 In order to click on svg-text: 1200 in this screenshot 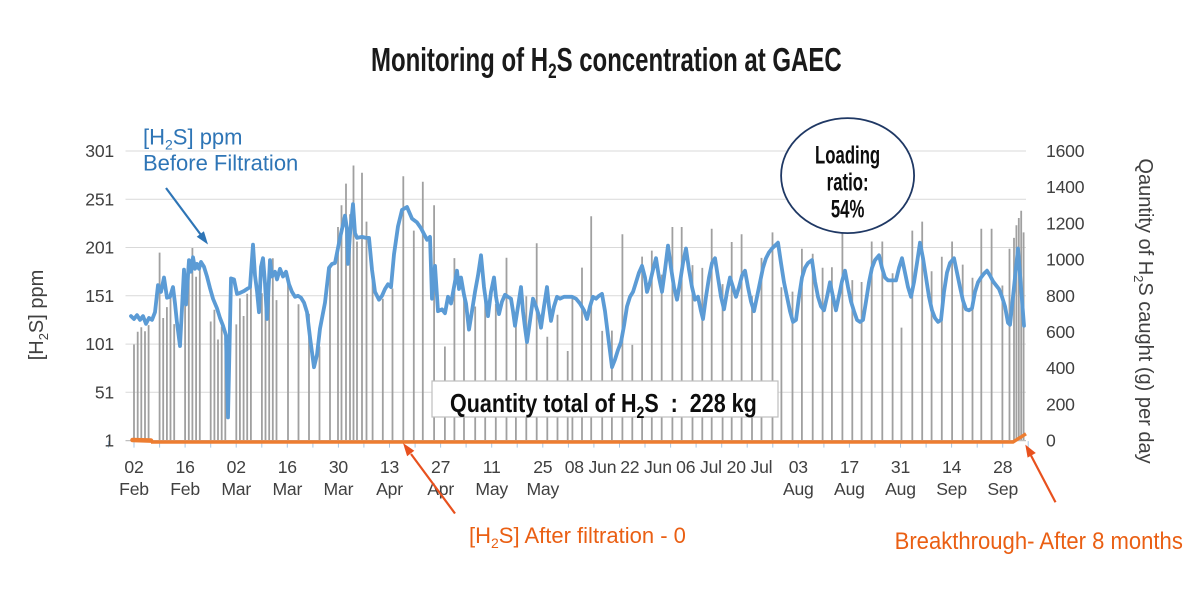, I will do `click(1065, 223)`.